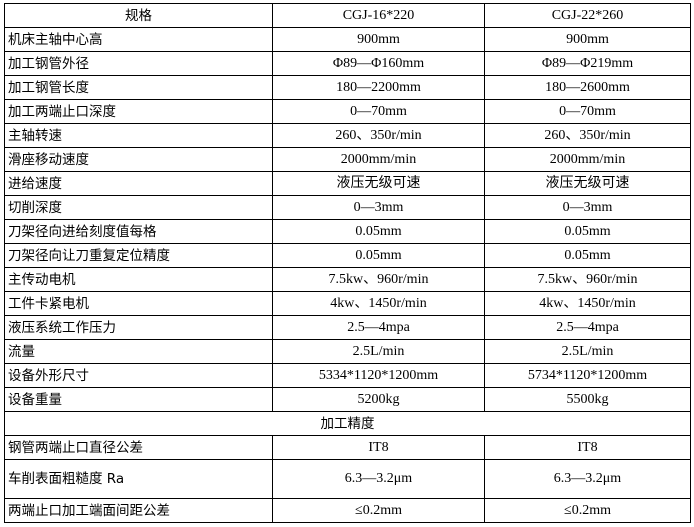  I want to click on value-model-1: 2.5—4mpa, so click(378, 327).